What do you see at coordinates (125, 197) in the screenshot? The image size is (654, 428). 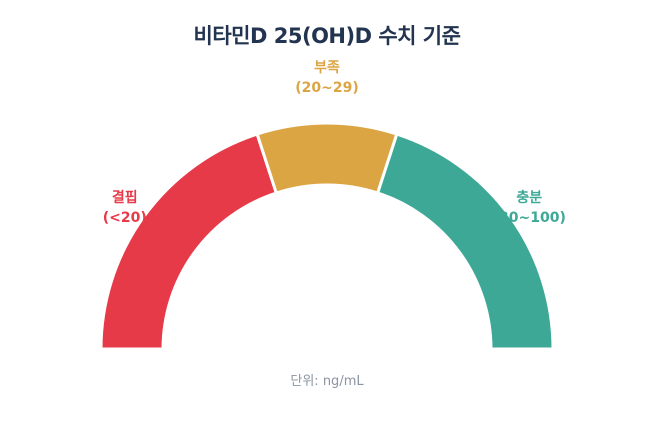 I see `segment-name-label-1: 결핍` at bounding box center [125, 197].